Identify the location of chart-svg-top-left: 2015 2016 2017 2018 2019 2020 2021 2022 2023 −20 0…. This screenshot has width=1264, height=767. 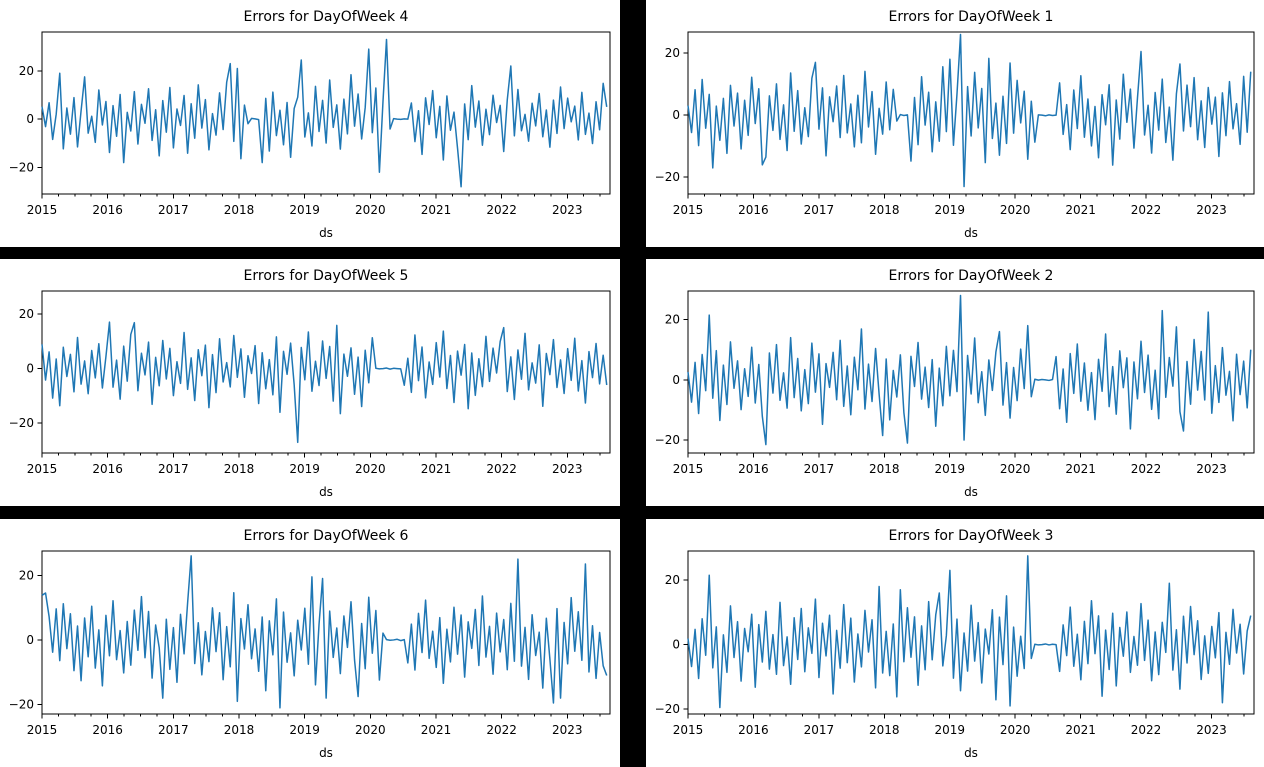
(310, 124).